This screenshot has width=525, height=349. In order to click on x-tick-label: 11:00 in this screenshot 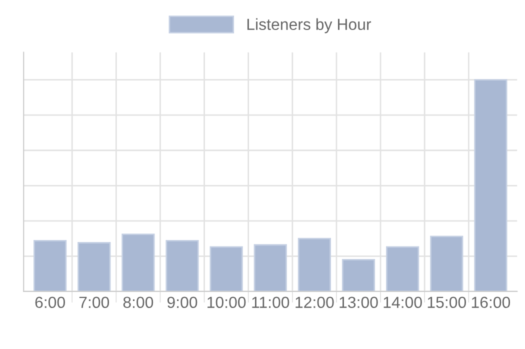, I will do `click(271, 302)`.